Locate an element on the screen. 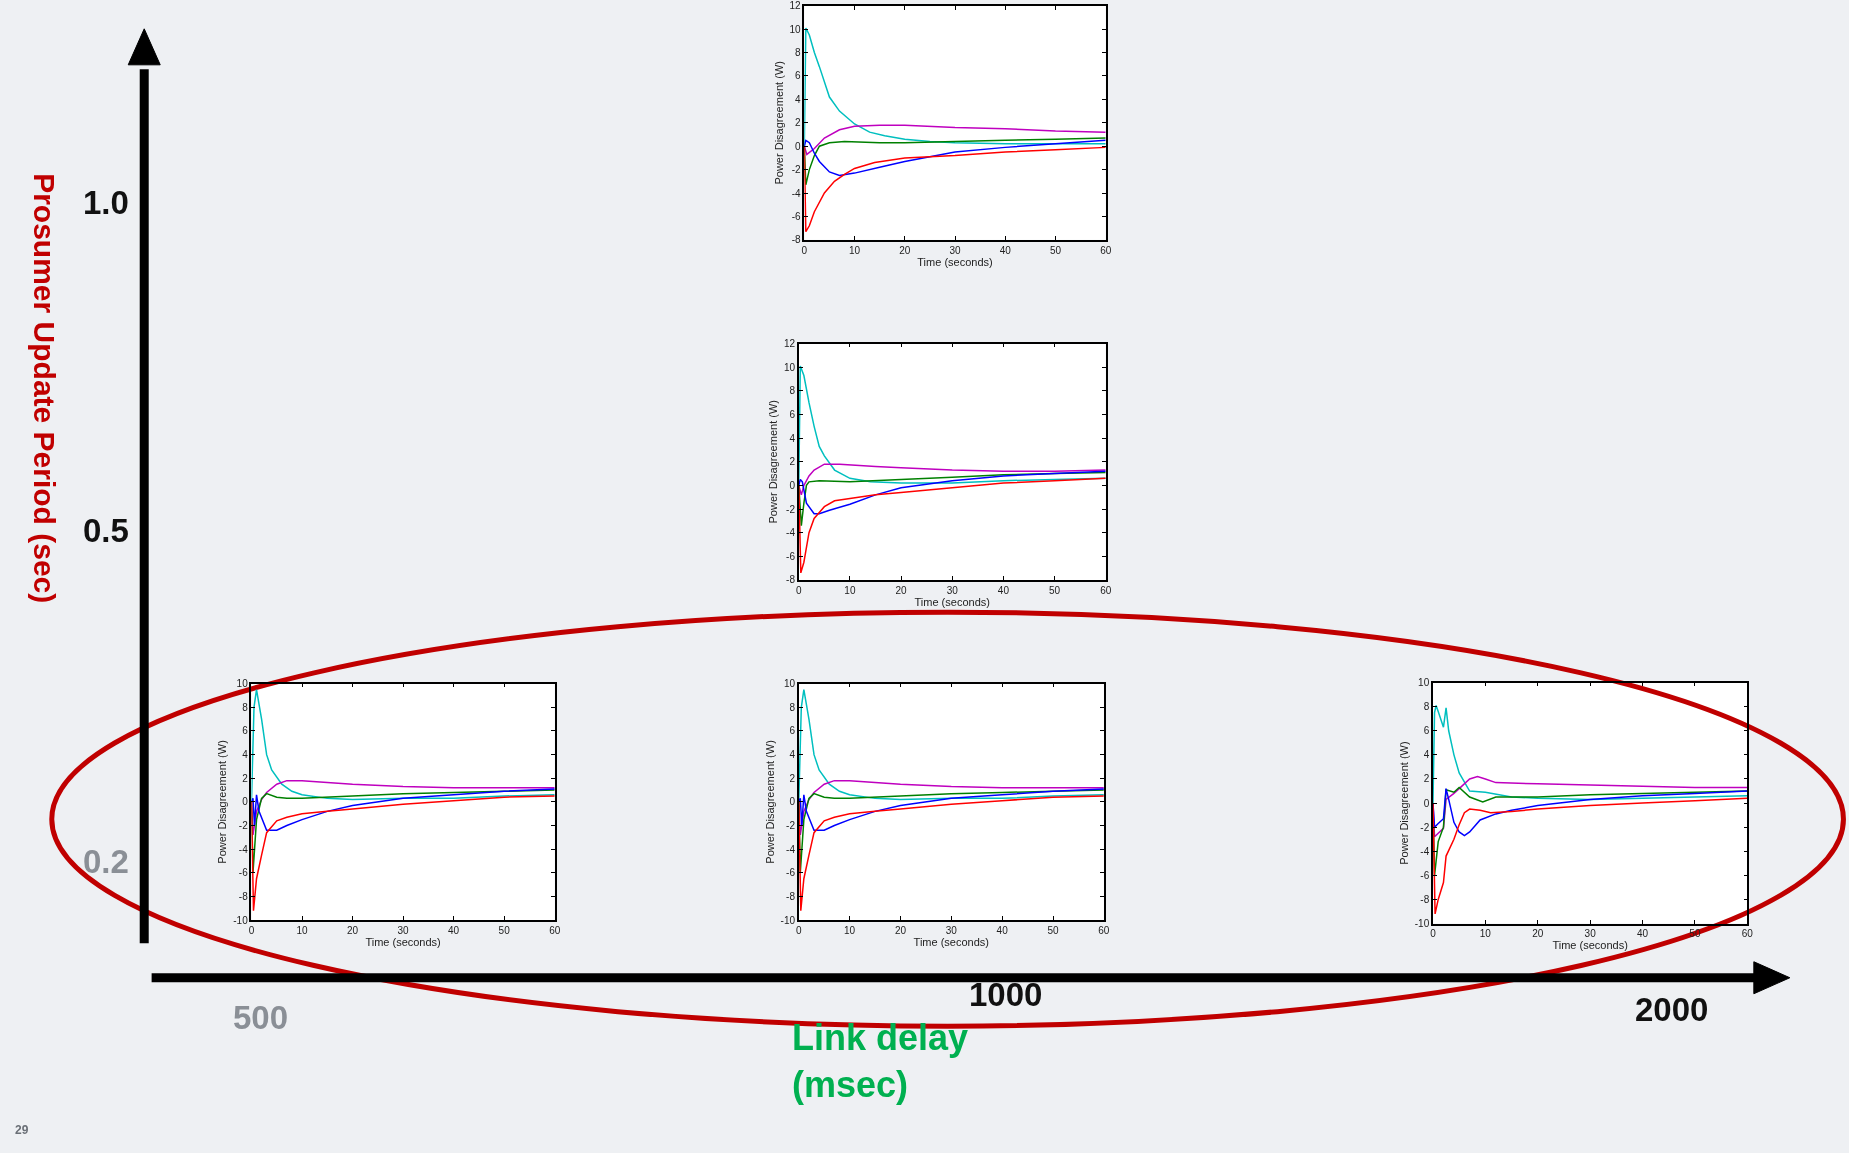 This screenshot has width=1849, height=1153. text: Prosumer Update Period (sec) is located at coordinates (44, 388).